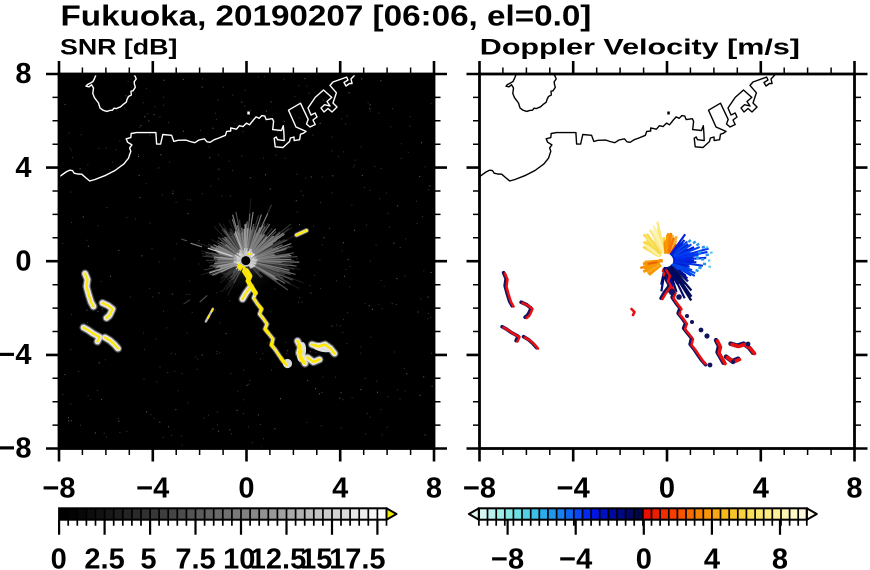 The image size is (870, 570). I want to click on svg-text: 10, so click(239, 557).